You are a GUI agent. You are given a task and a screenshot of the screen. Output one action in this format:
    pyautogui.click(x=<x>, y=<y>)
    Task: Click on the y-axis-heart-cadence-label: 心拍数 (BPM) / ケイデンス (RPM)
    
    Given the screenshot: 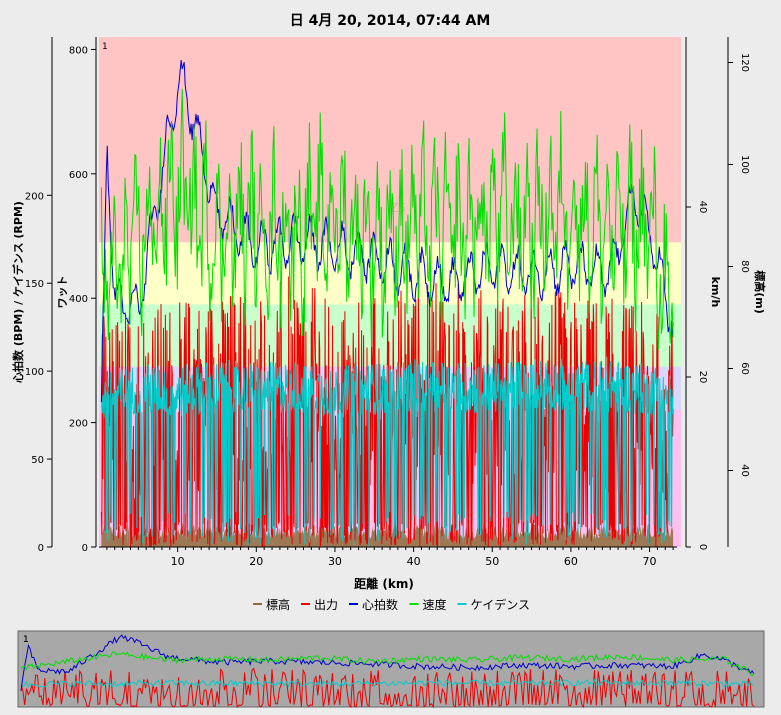 What is the action you would take?
    pyautogui.click(x=18, y=292)
    